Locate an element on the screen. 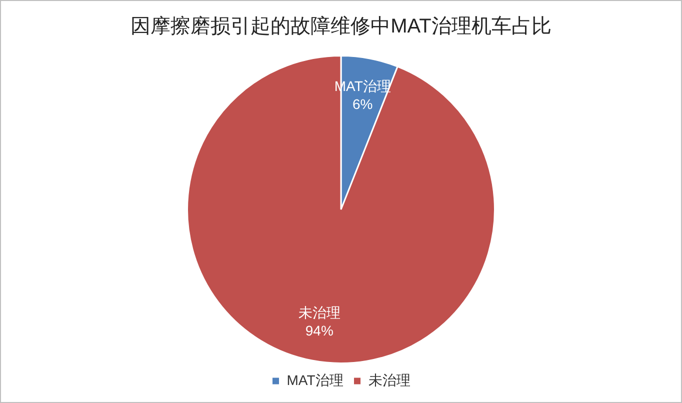  legend-label: 未治理 is located at coordinates (389, 380).